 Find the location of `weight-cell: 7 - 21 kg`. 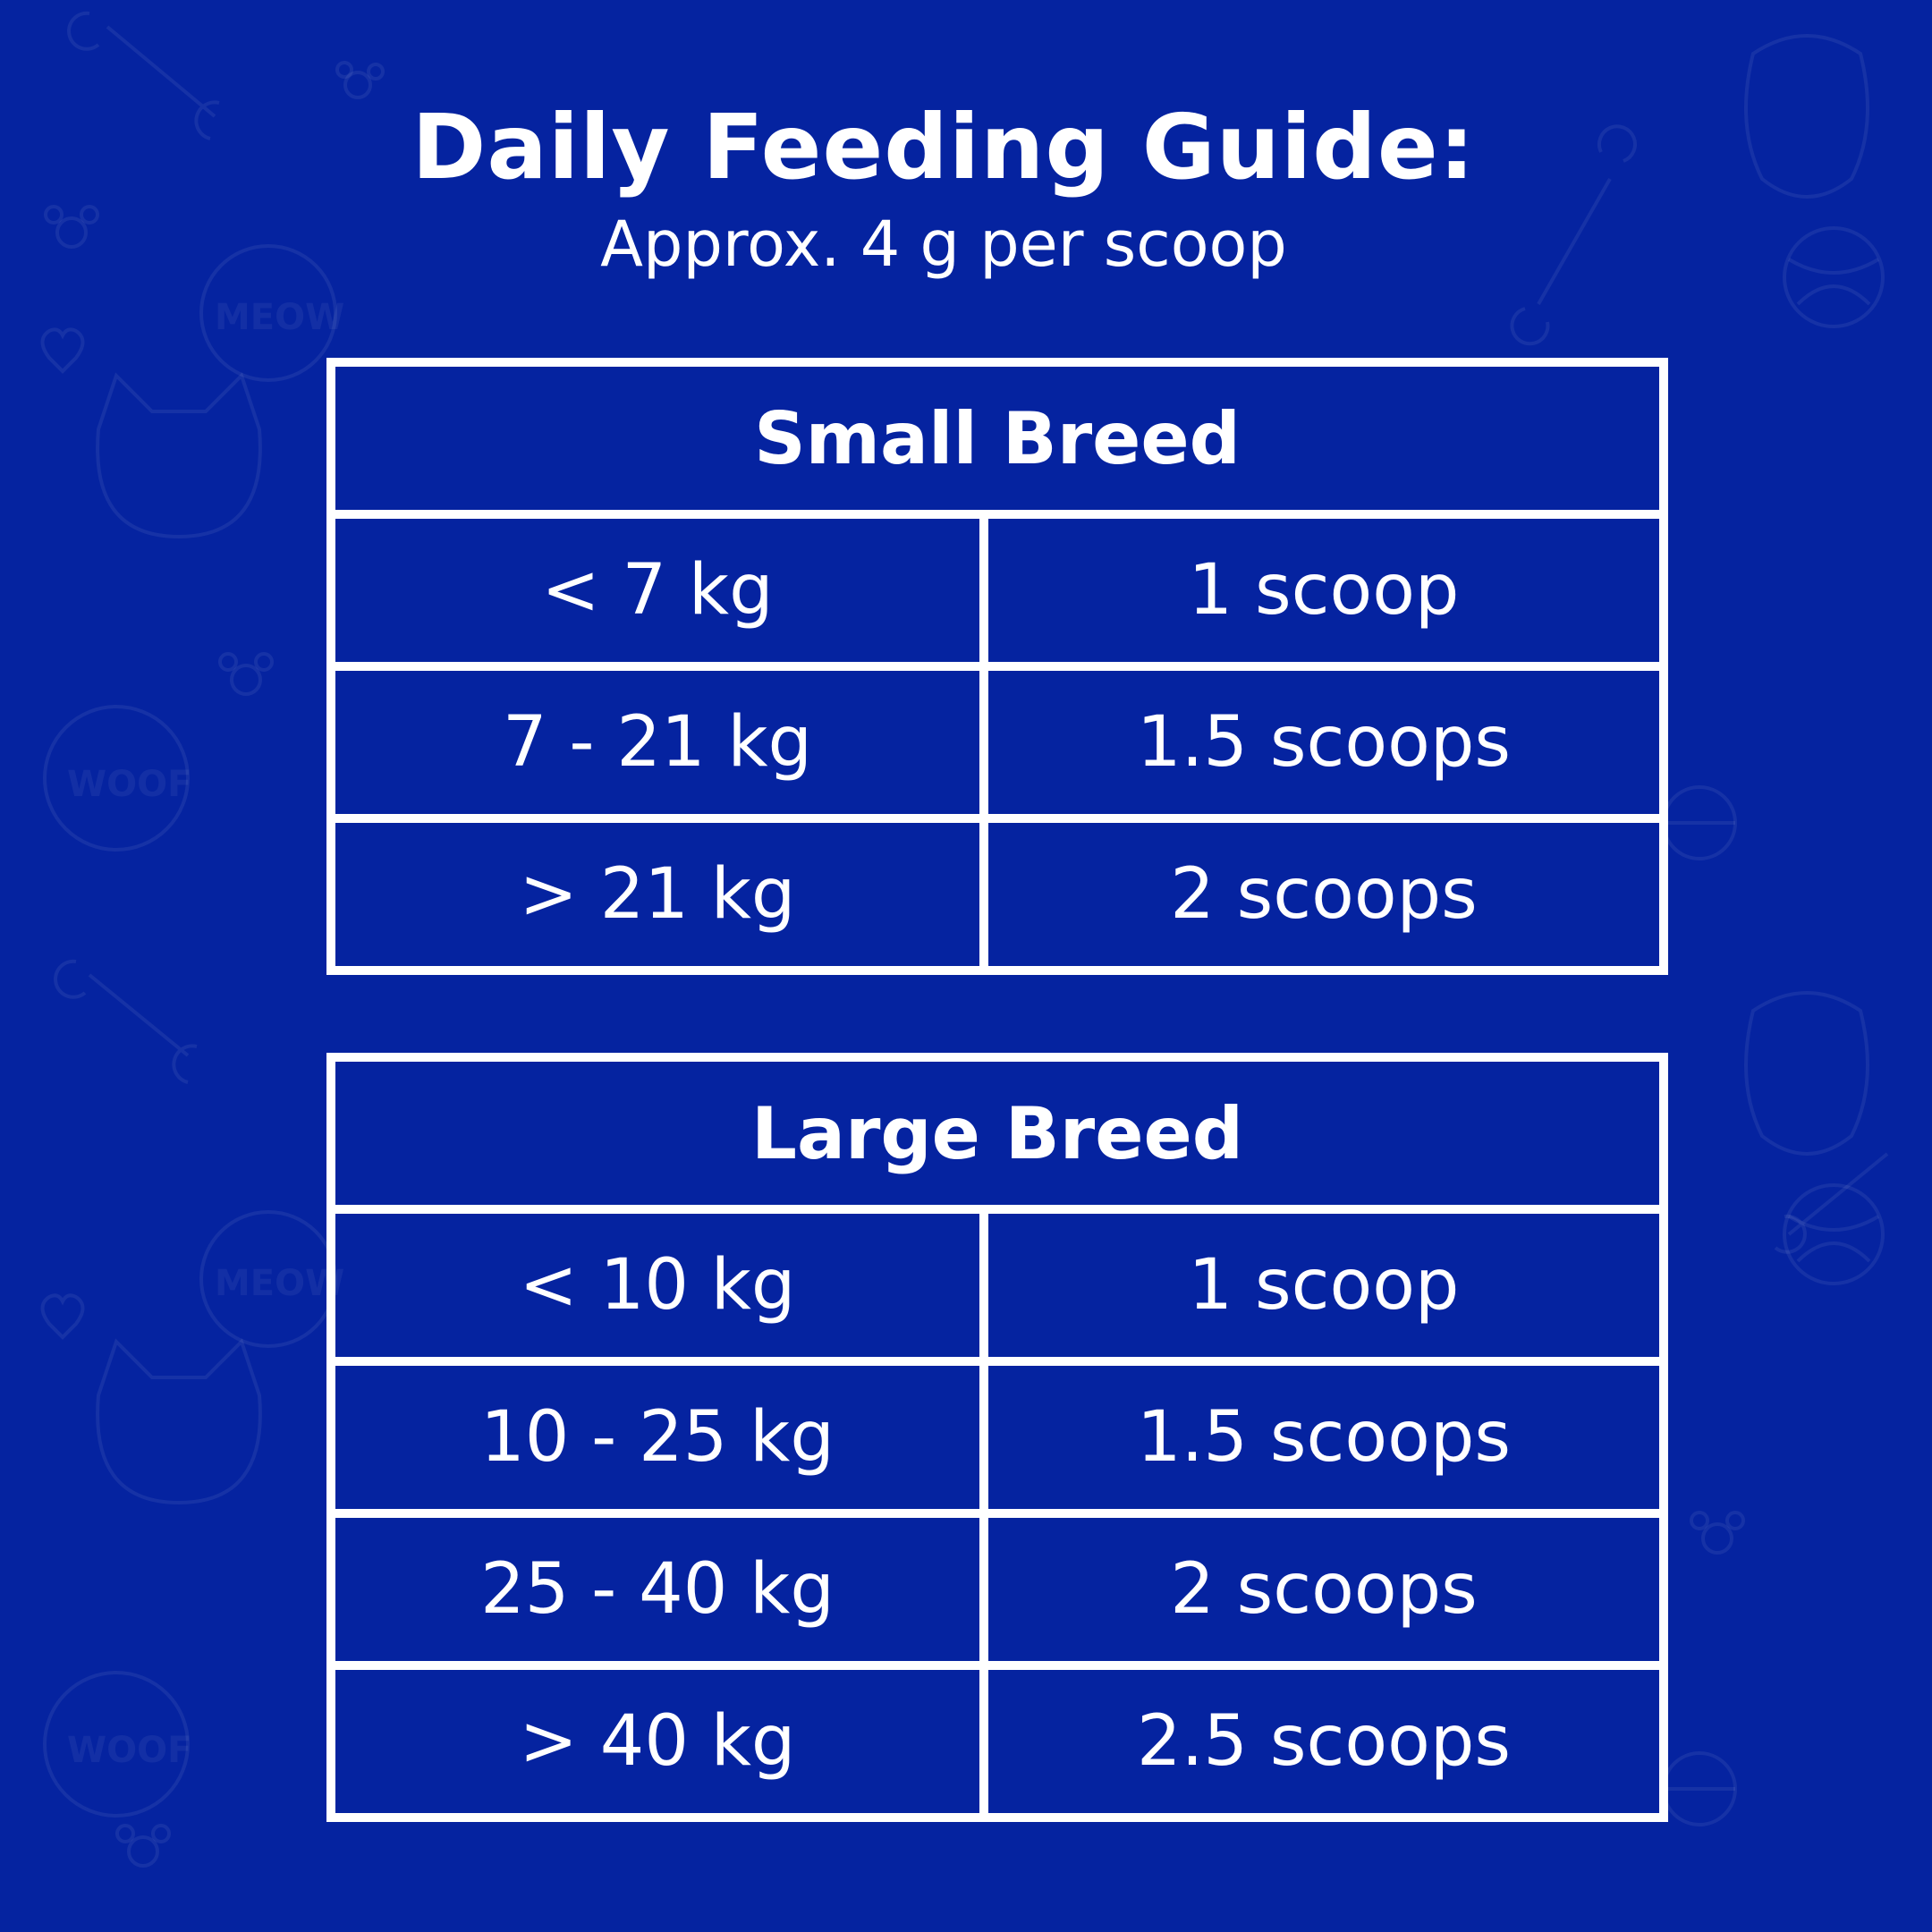

weight-cell: 7 - 21 kg is located at coordinates (661, 742).